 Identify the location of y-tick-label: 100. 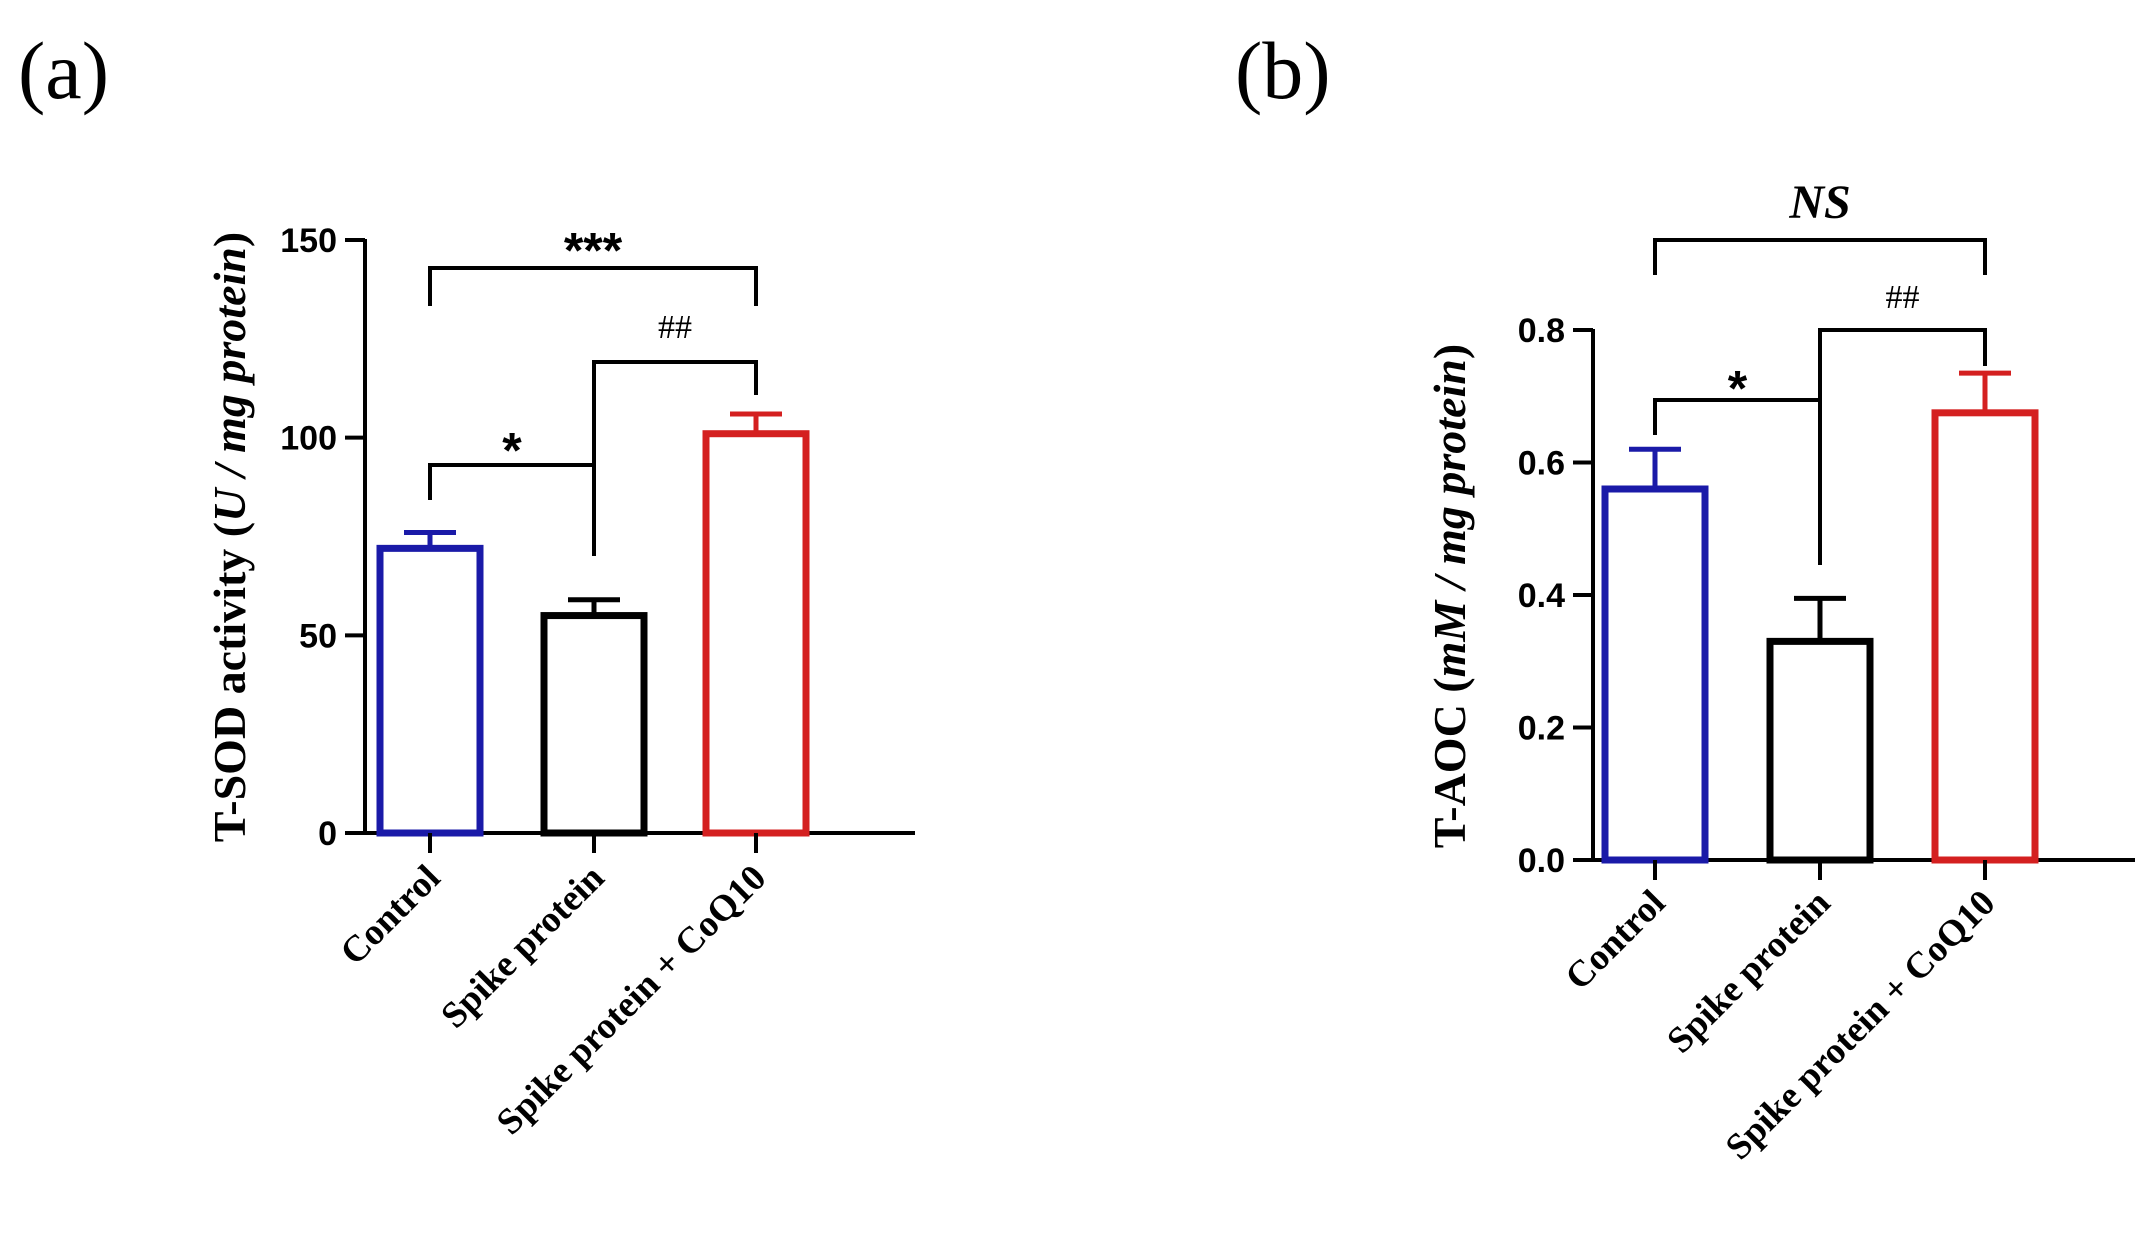
(308, 439).